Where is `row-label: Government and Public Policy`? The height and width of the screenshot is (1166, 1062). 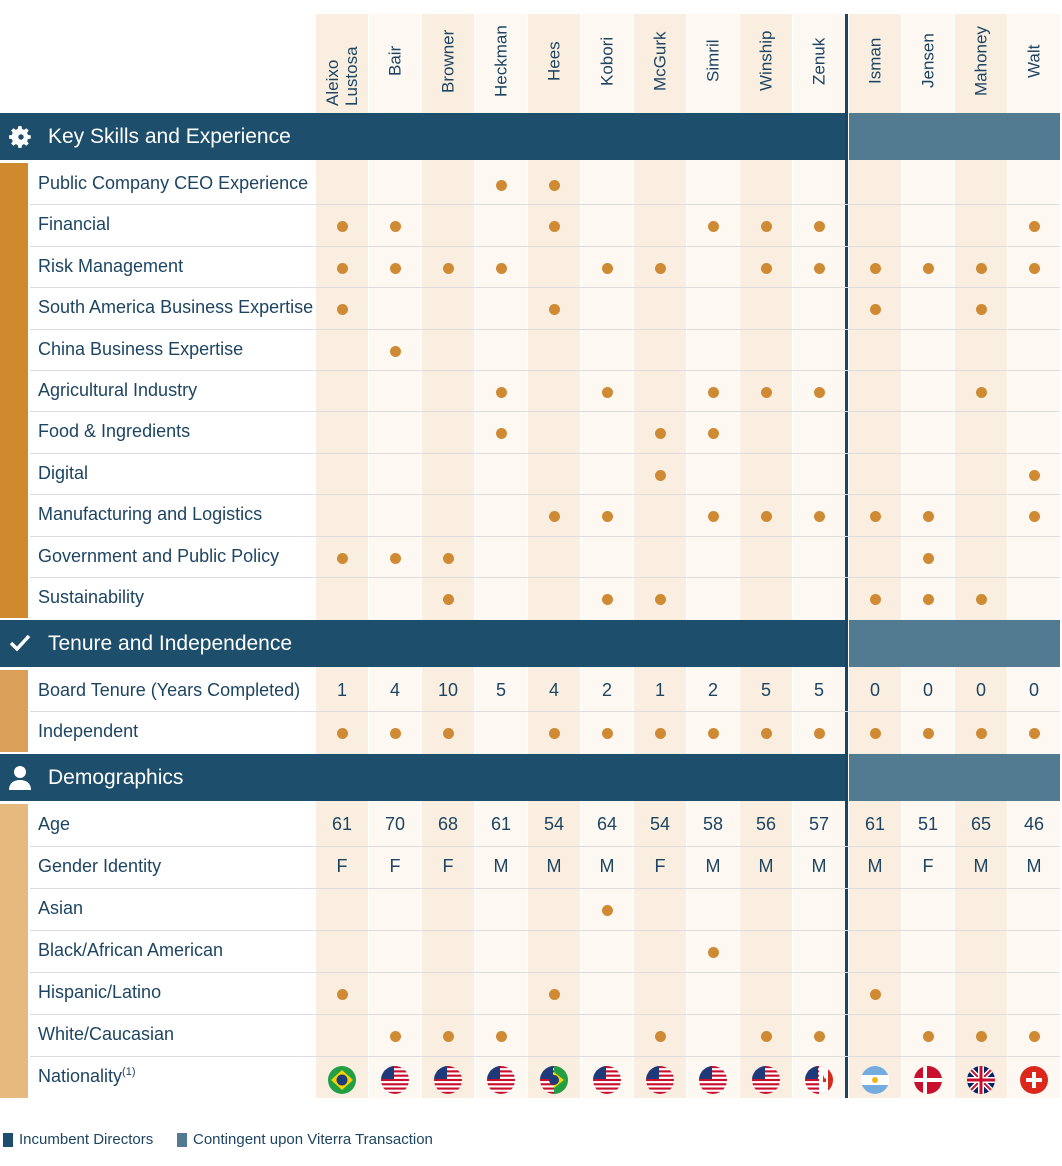 row-label: Government and Public Policy is located at coordinates (159, 555).